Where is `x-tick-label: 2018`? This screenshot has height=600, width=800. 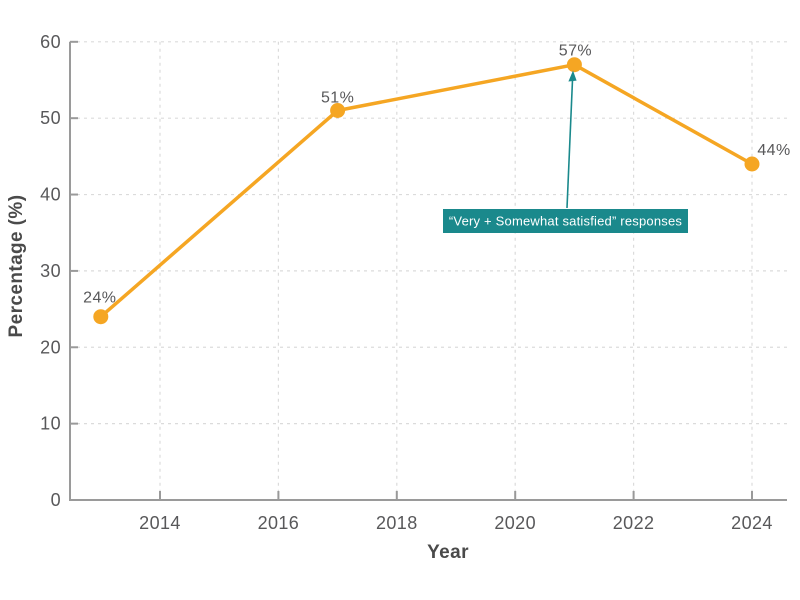 x-tick-label: 2018 is located at coordinates (397, 523).